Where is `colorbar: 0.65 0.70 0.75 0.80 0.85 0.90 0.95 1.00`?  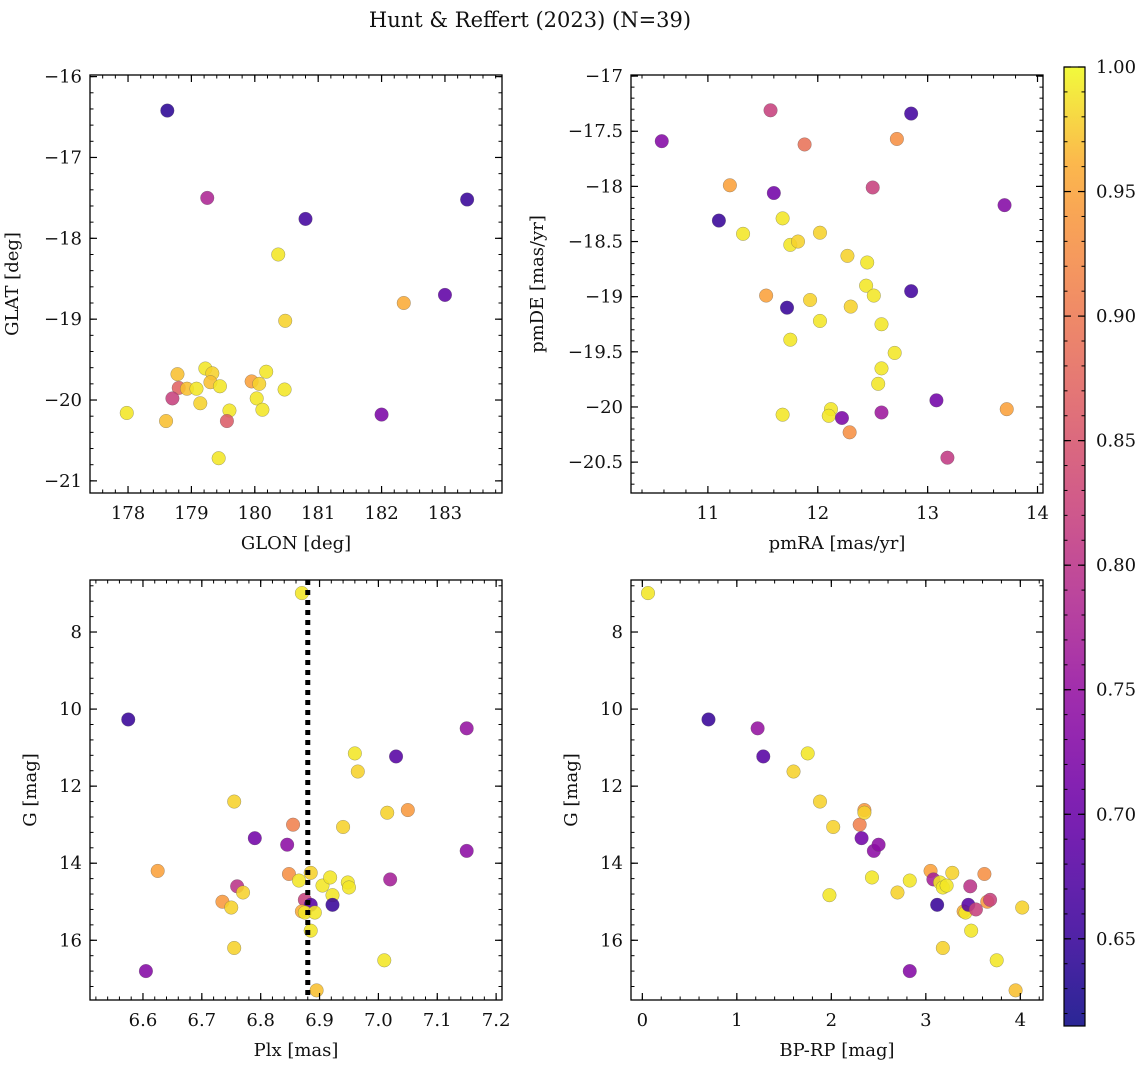 colorbar: 0.65 0.70 0.75 0.80 0.85 0.90 0.95 1.00 is located at coordinates (1099, 542).